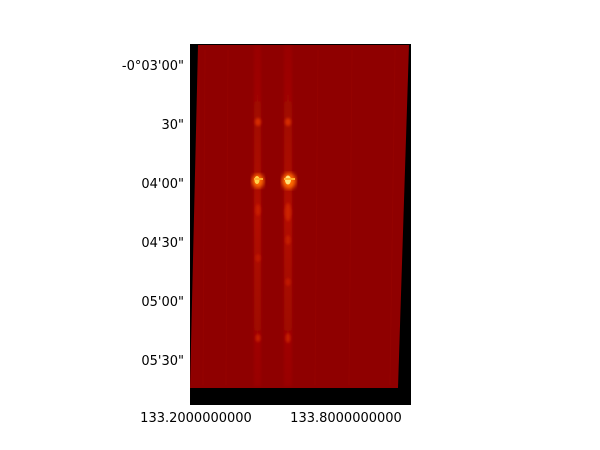 This screenshot has width=600, height=450. I want to click on x-axis-labels: 133.2000000000 133.8000000000, so click(271, 418).